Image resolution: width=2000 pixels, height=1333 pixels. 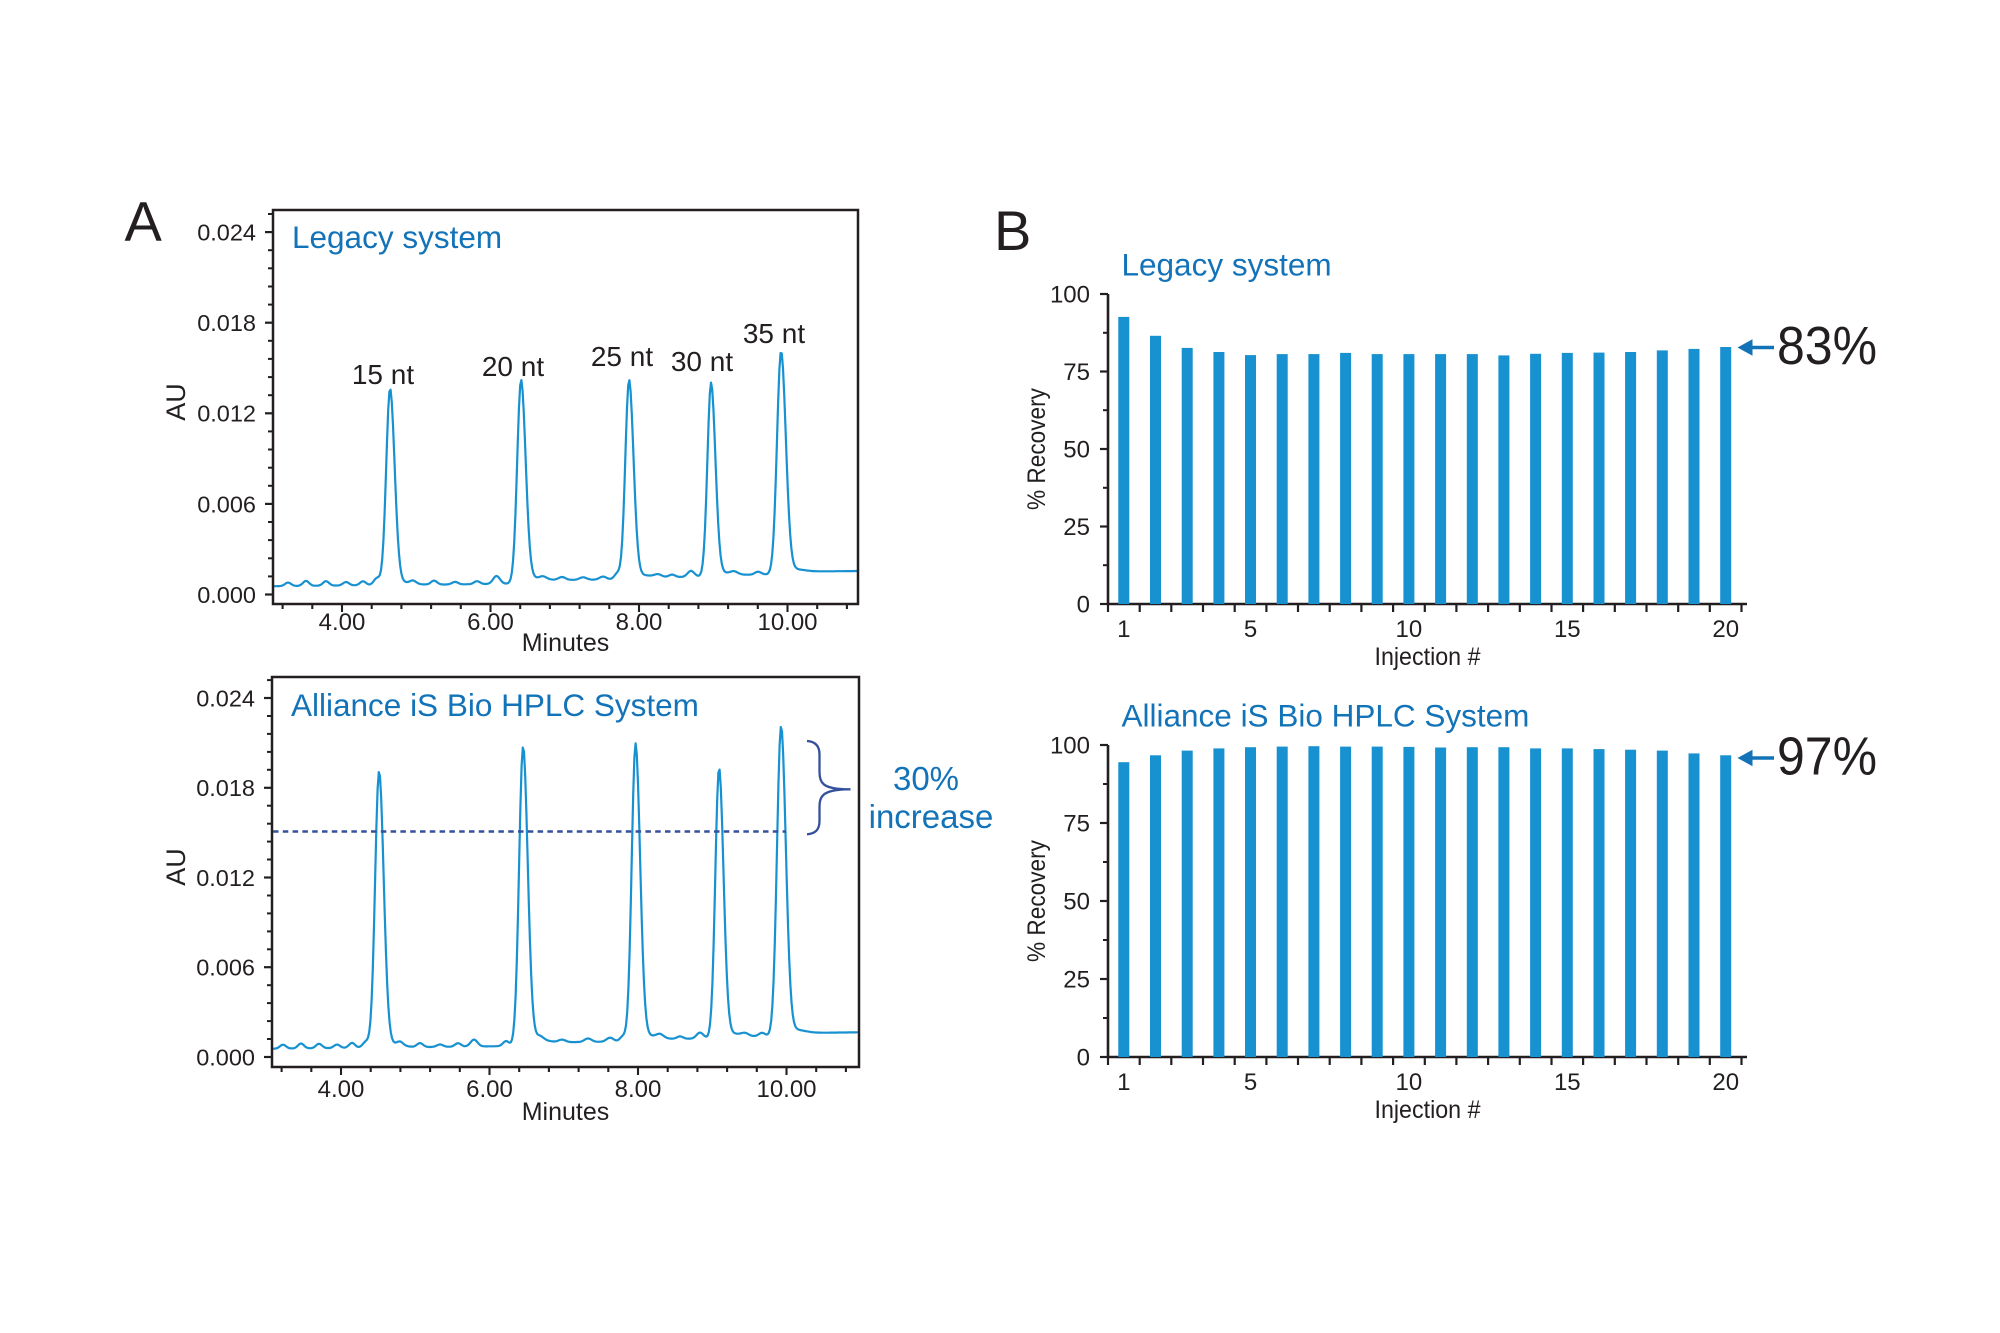 I want to click on svg-text: B, so click(x=1012, y=230).